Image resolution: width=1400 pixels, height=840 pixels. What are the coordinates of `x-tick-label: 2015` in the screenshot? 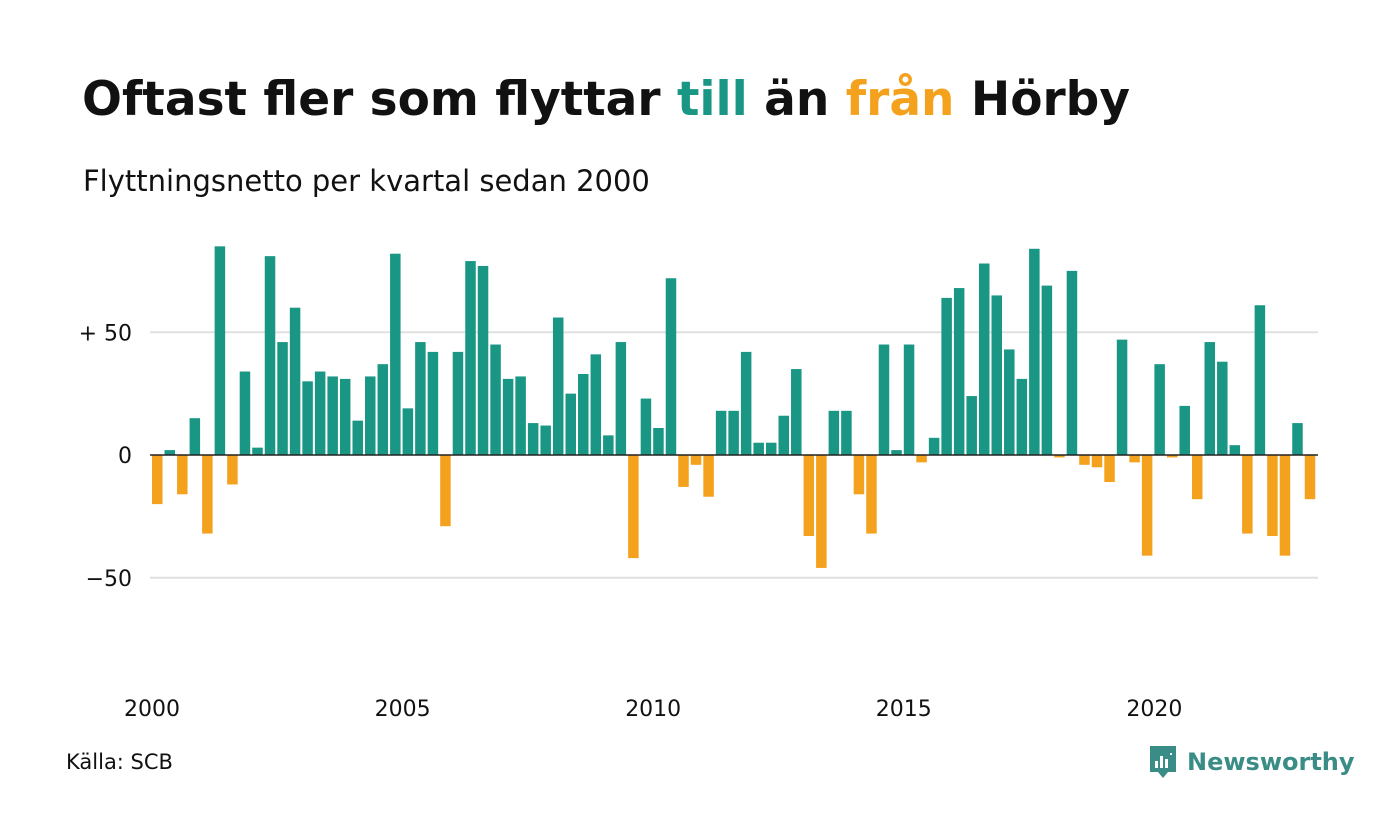 It's located at (904, 709).